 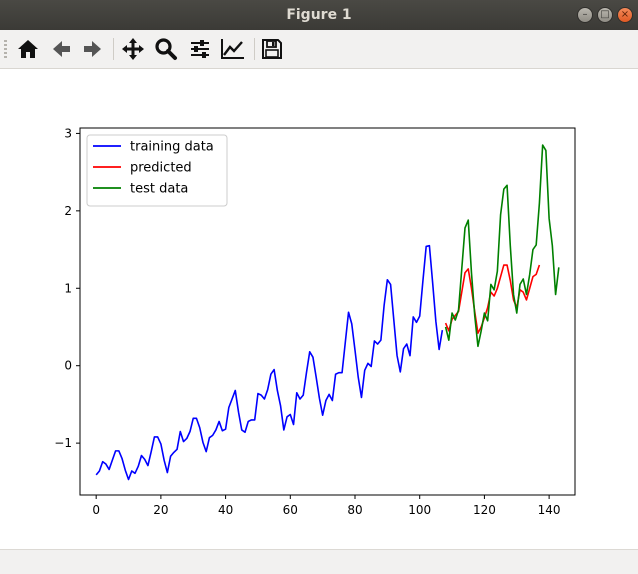 What do you see at coordinates (63, 443) in the screenshot?
I see `y-tick-label: −1` at bounding box center [63, 443].